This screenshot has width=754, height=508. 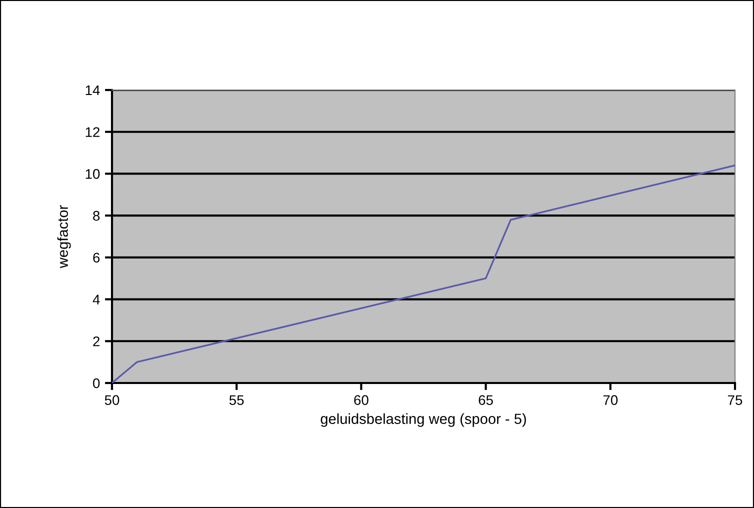 What do you see at coordinates (96, 383) in the screenshot?
I see `y-tick-label: 0` at bounding box center [96, 383].